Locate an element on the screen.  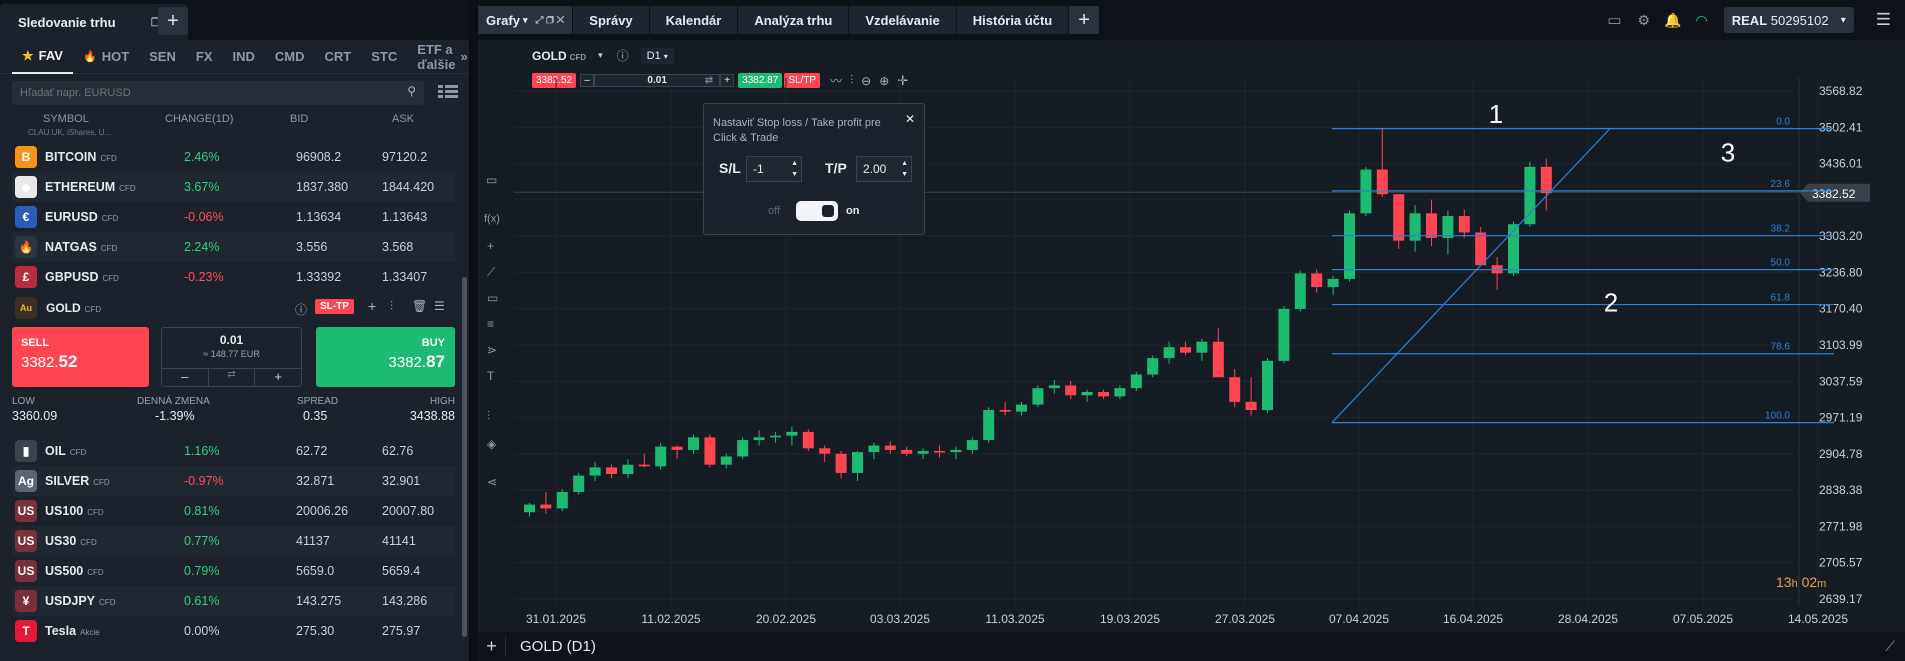
table-row: B BITCOIN CFD 2.46% 96908.2 97120.2 is located at coordinates (233, 157).